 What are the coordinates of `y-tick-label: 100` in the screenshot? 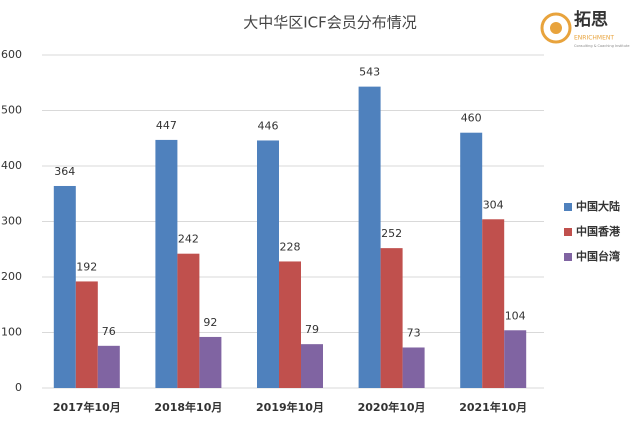 It's located at (11, 332).